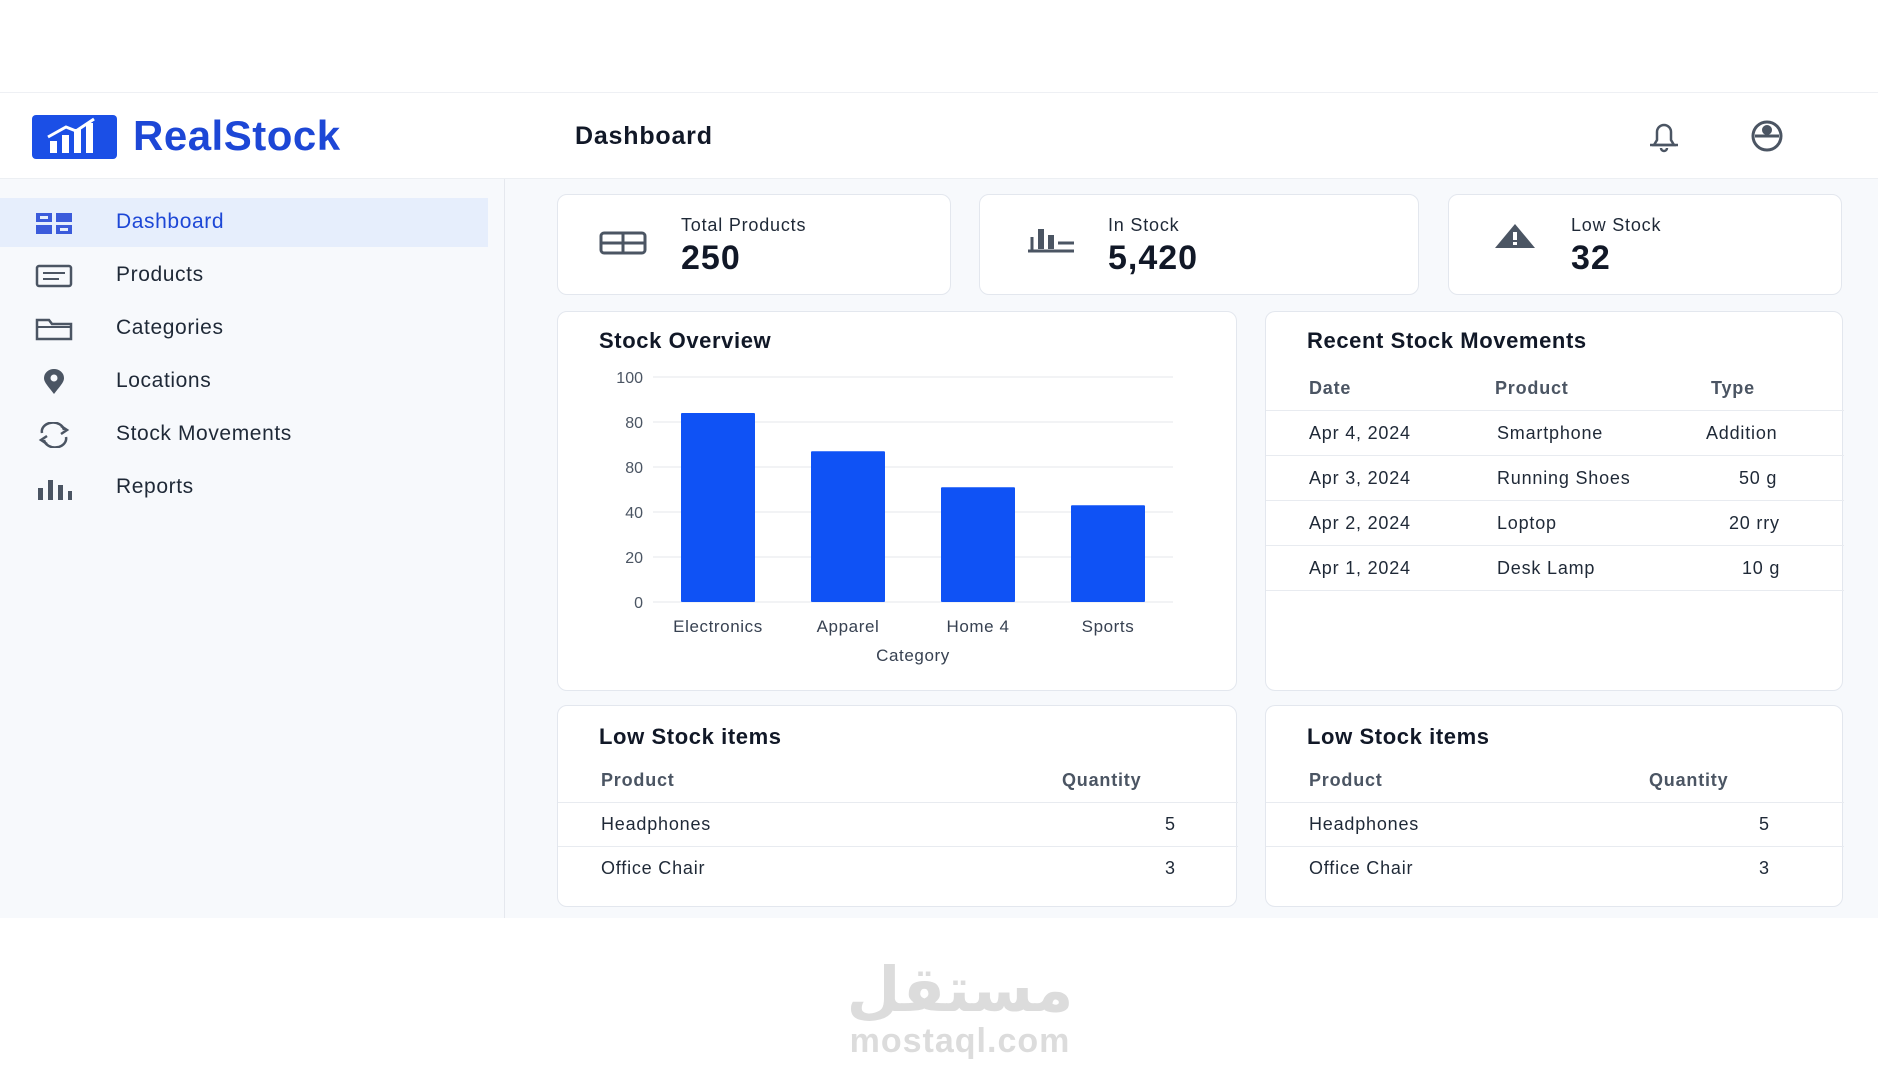  What do you see at coordinates (1527, 523) in the screenshot?
I see `table-cell-product: Loptop` at bounding box center [1527, 523].